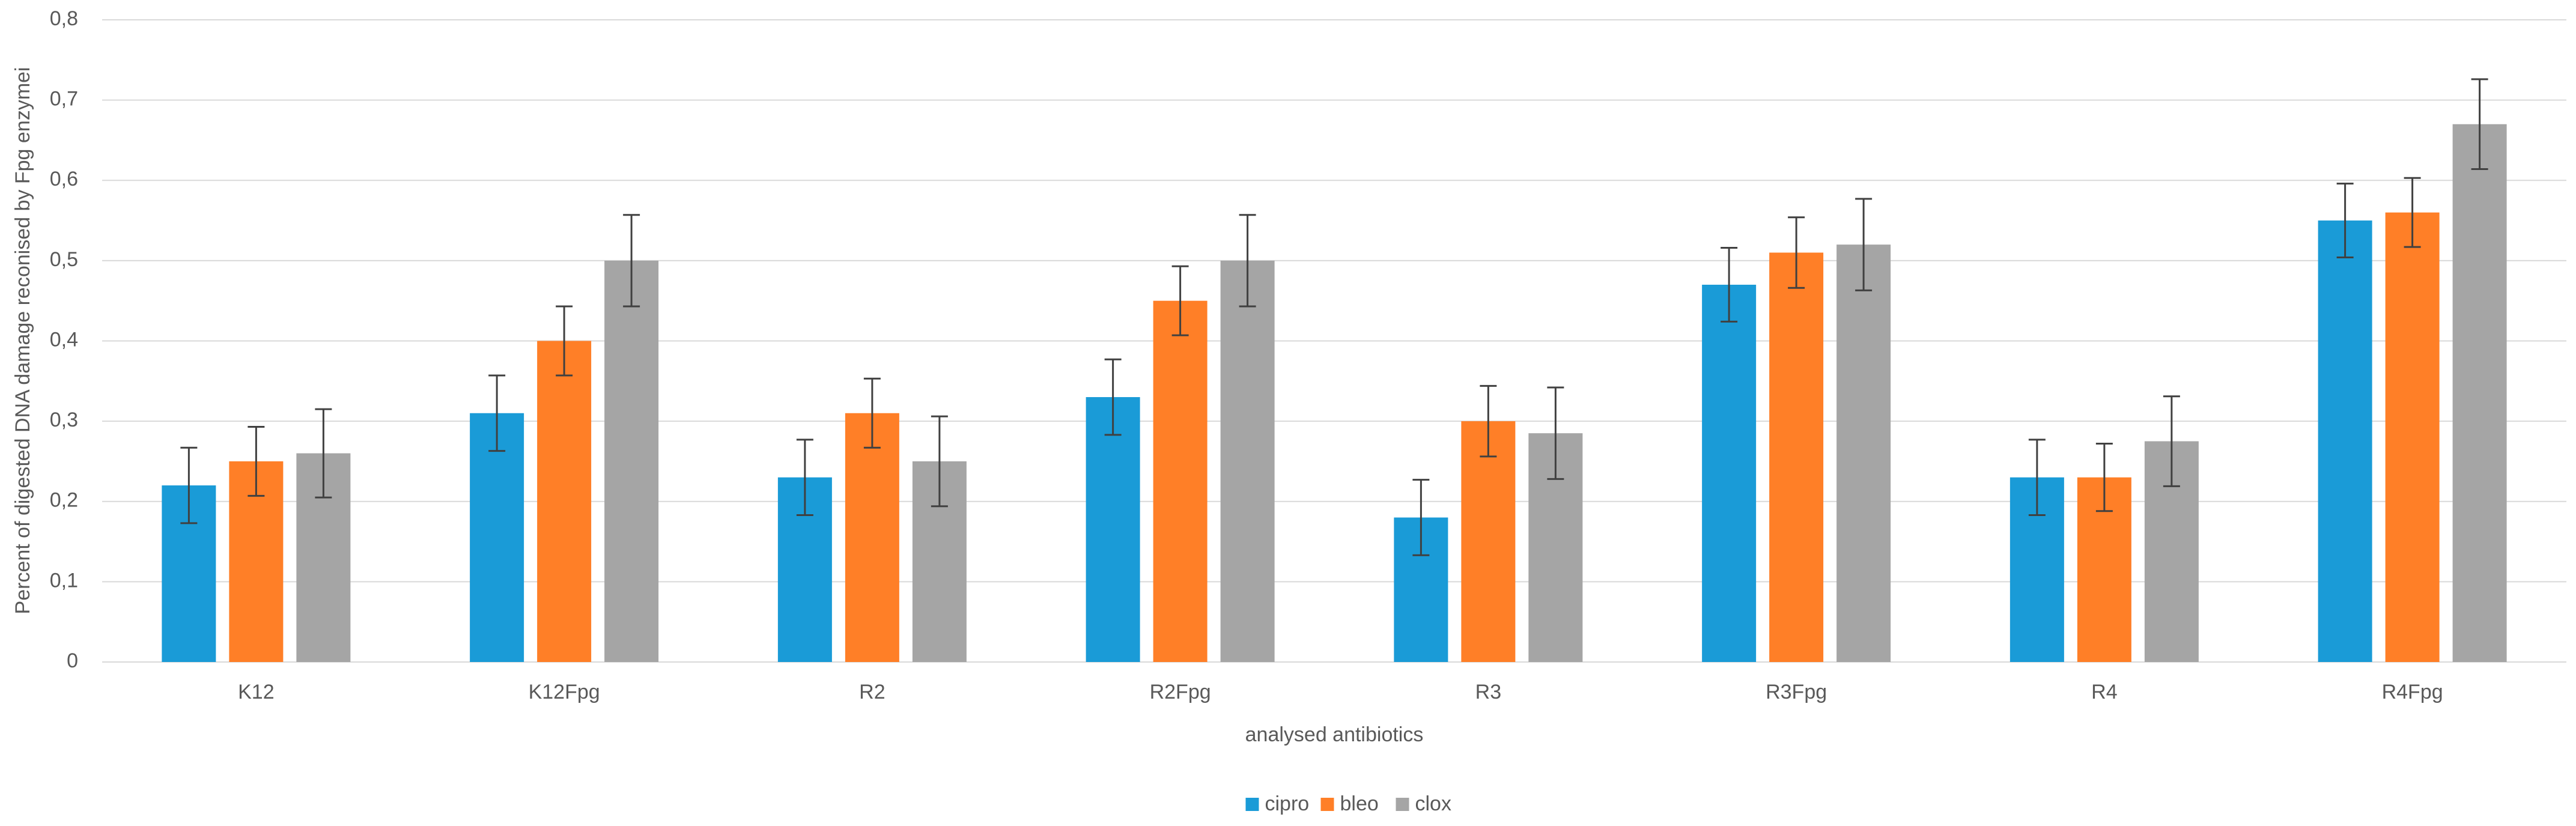 Image resolution: width=2576 pixels, height=826 pixels. Describe the element at coordinates (1797, 692) in the screenshot. I see `x-tick-label: R3Fpg` at that location.